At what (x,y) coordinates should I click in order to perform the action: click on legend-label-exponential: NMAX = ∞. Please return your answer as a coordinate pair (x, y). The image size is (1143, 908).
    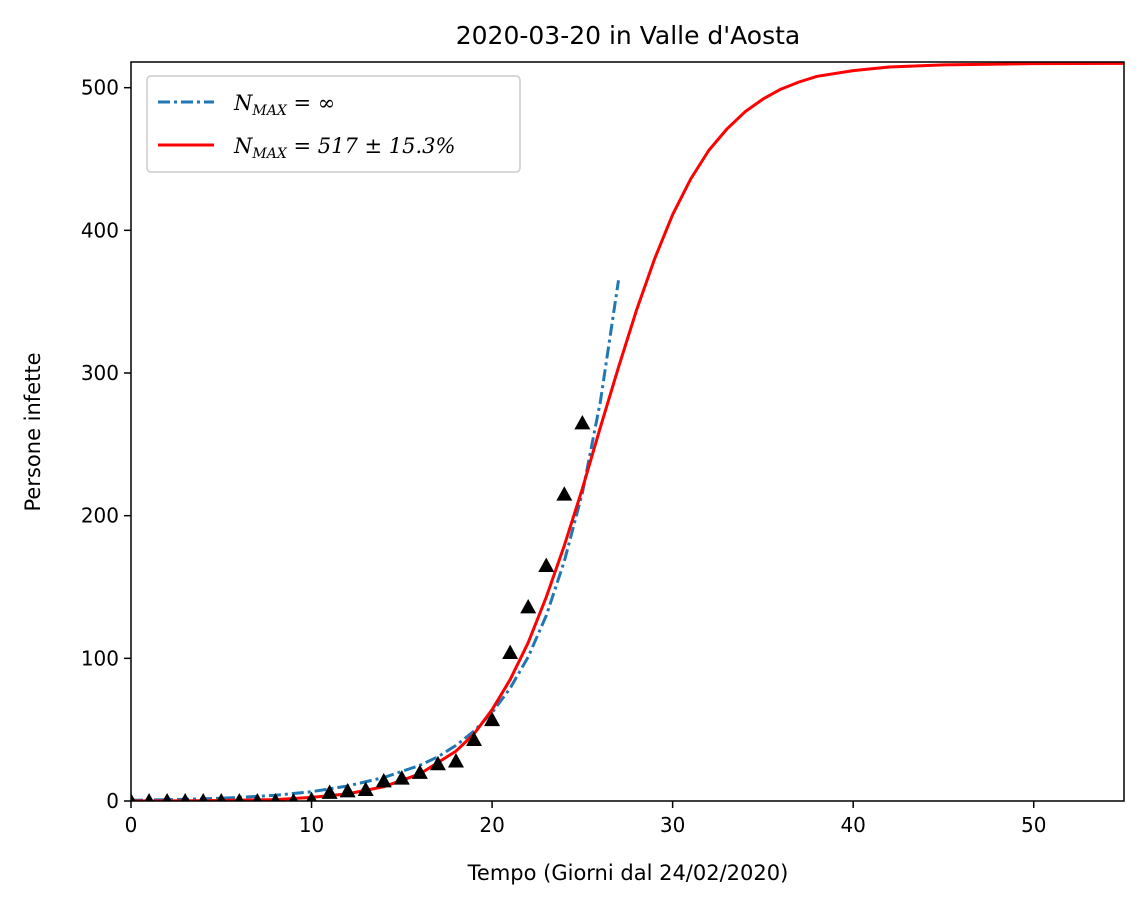
    Looking at the image, I should click on (284, 105).